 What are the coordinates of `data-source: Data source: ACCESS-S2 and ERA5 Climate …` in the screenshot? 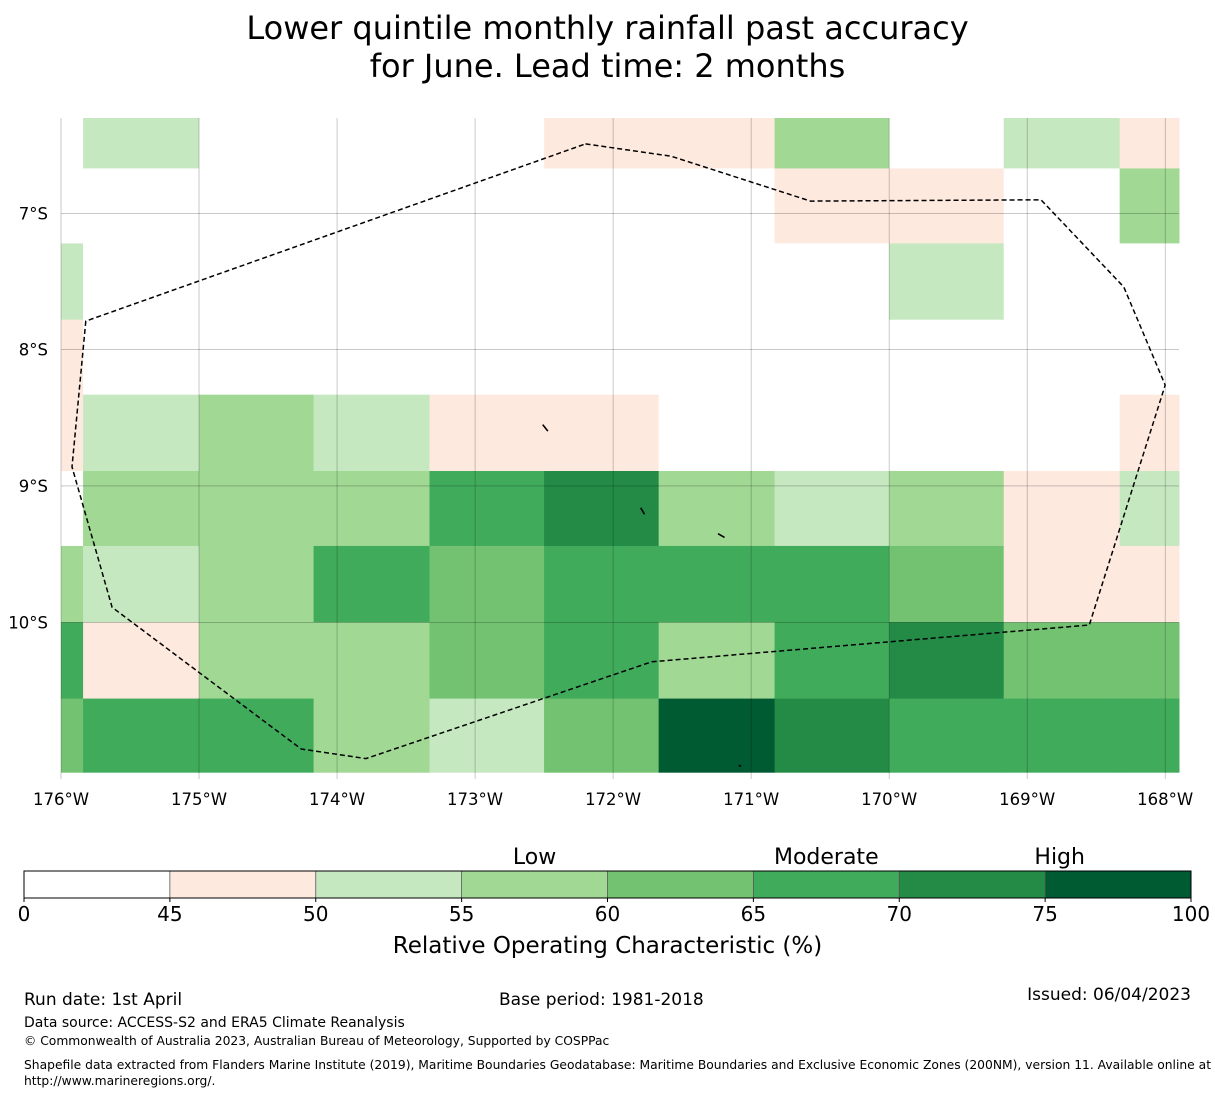 It's located at (214, 1023).